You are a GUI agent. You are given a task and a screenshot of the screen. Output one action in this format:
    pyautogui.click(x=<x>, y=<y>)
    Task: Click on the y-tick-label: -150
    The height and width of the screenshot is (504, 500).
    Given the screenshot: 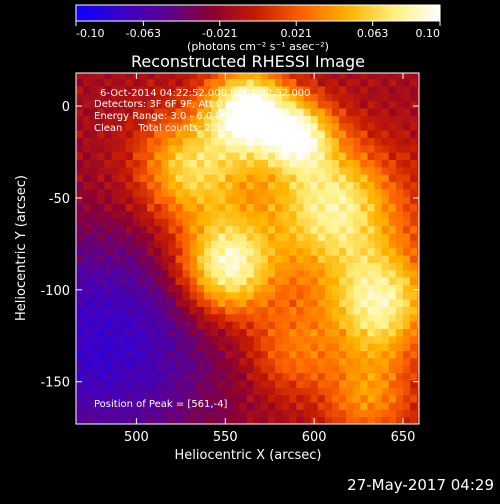 What is the action you would take?
    pyautogui.click(x=55, y=383)
    